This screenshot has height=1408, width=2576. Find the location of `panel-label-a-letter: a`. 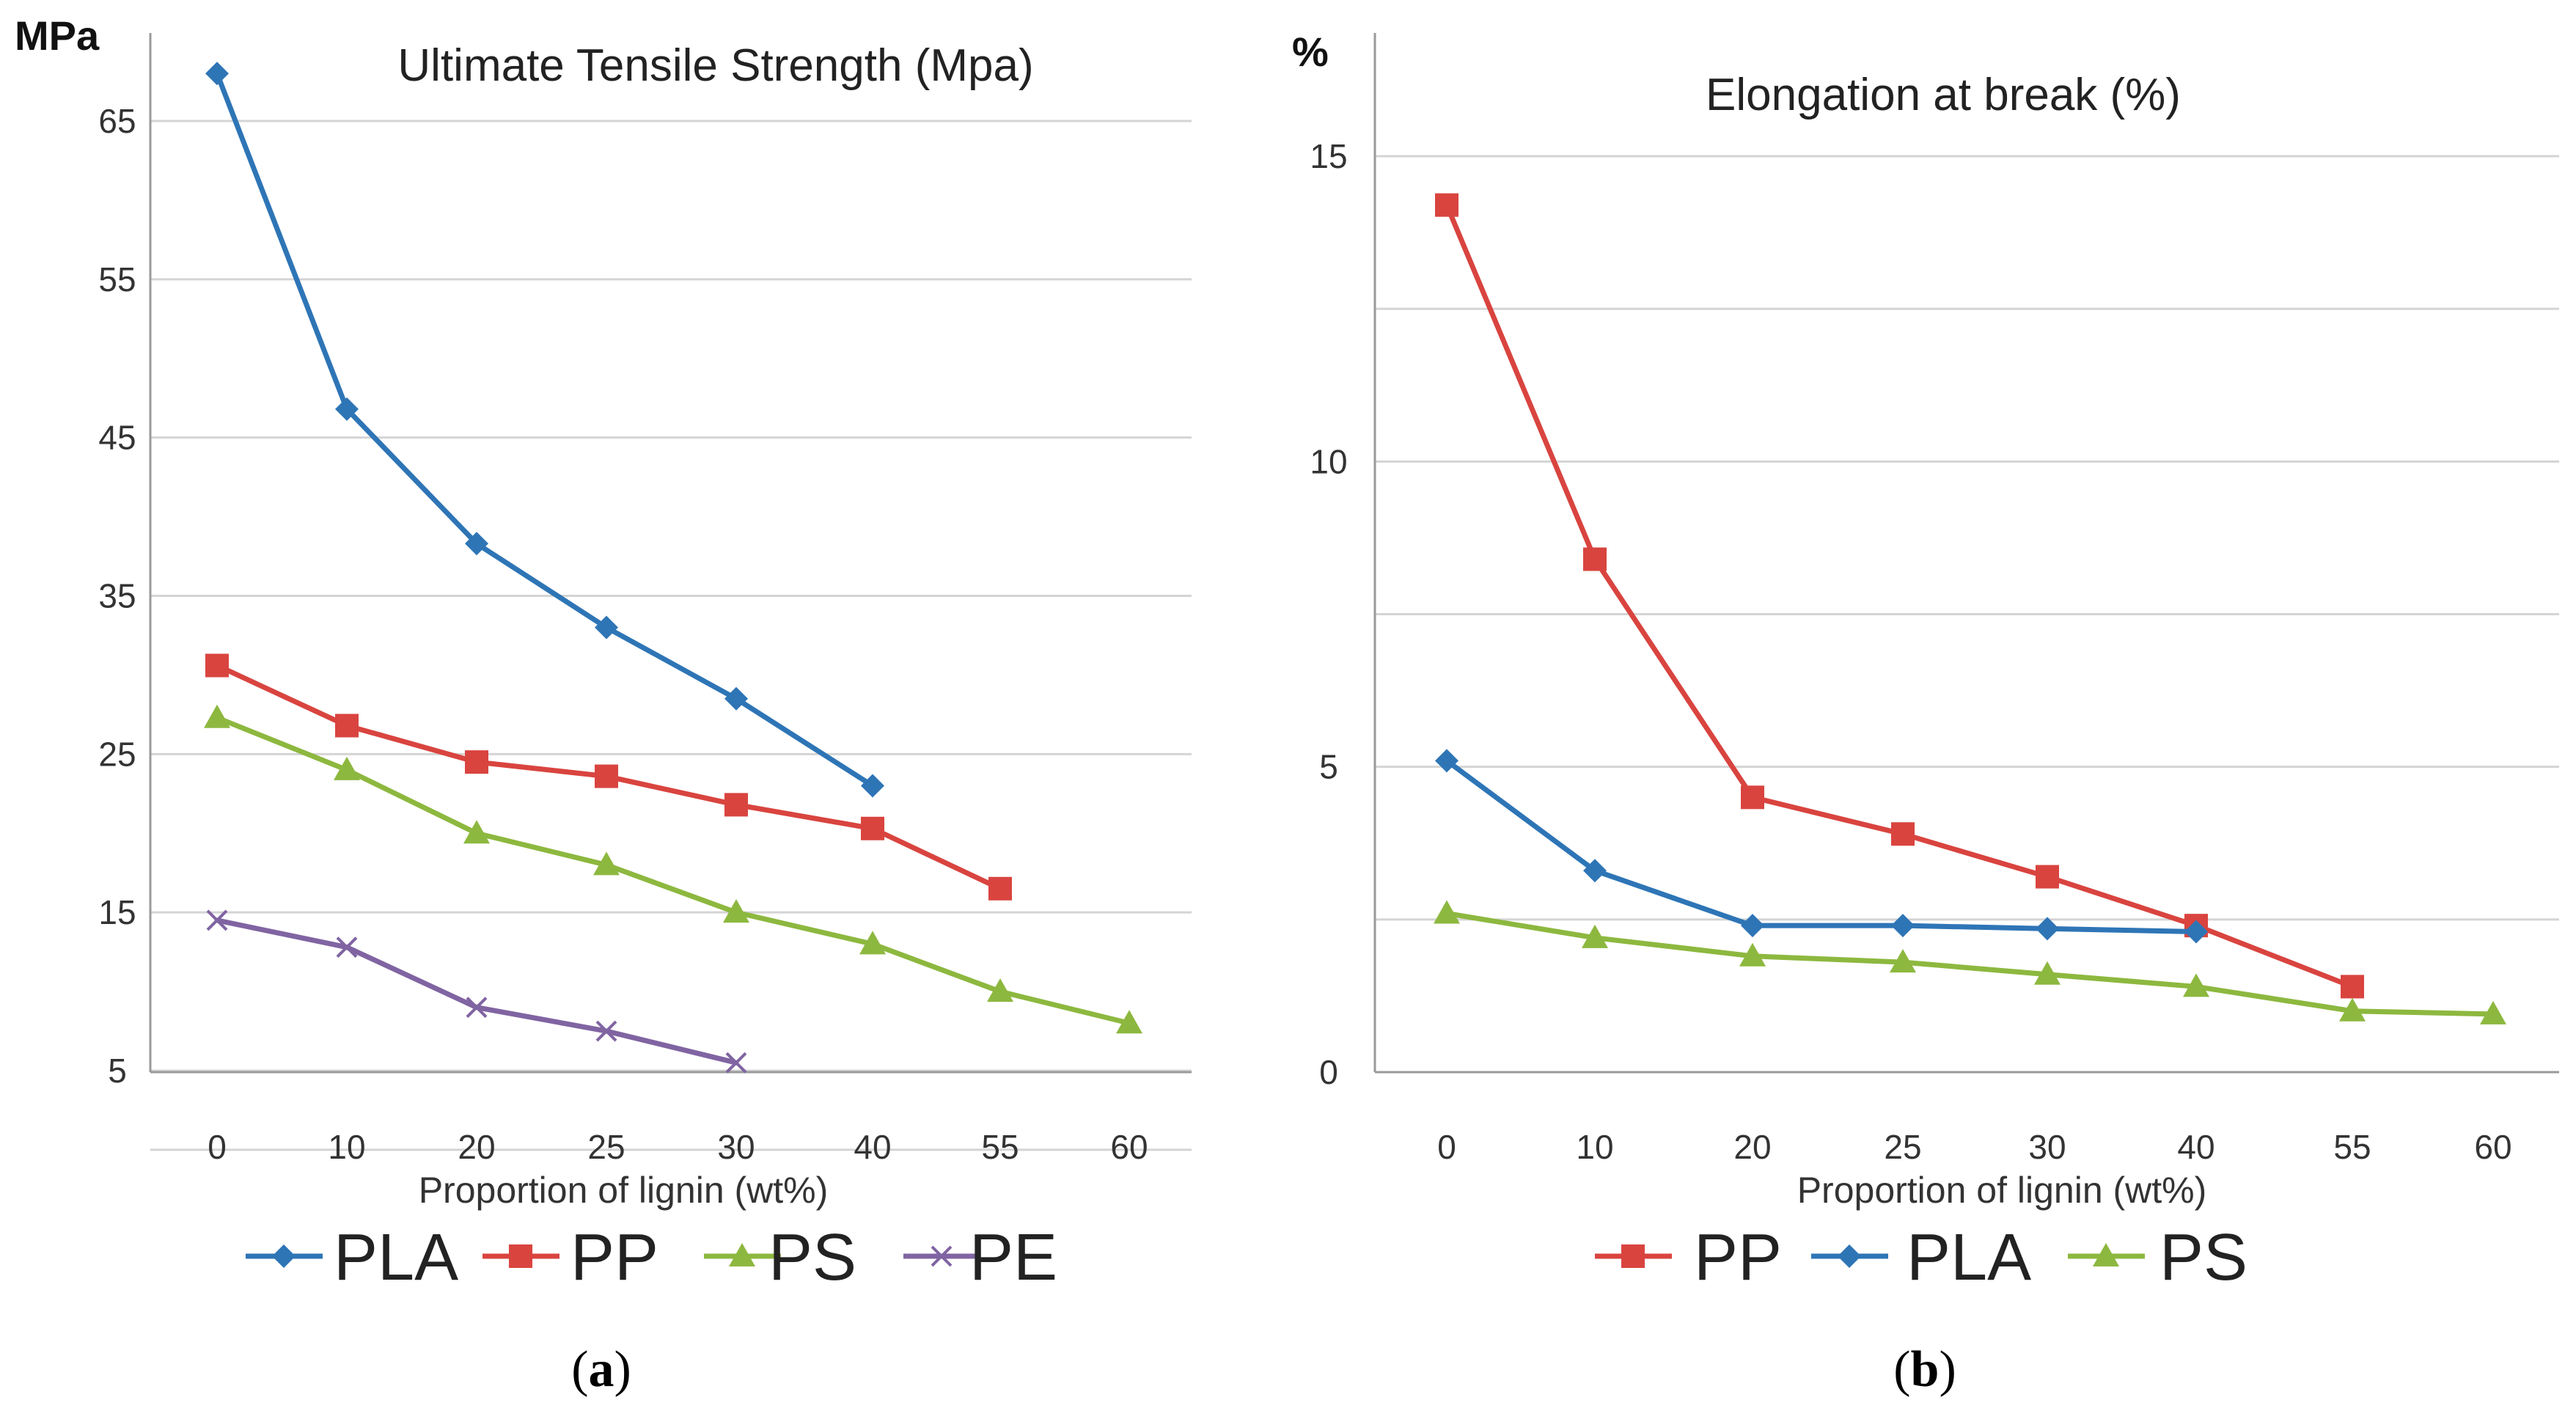

panel-label-a-letter: a is located at coordinates (601, 1369).